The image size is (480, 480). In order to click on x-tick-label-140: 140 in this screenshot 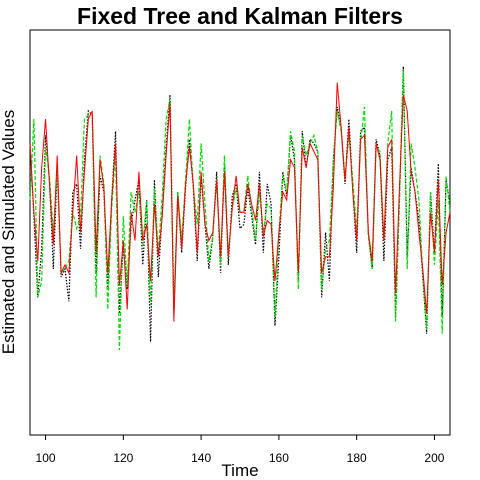, I will do `click(201, 458)`.